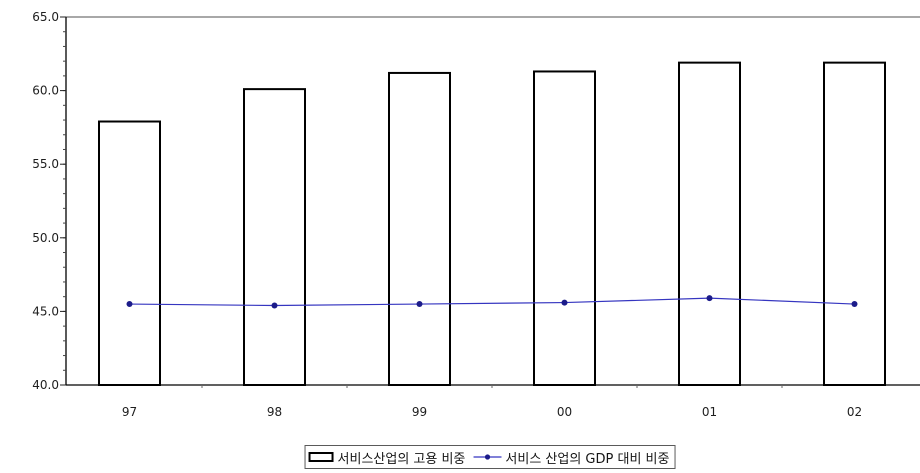 The height and width of the screenshot is (473, 920). I want to click on legend: 서비스산업의 고용 비중 서비스 산업의 GDP 대비 비중, so click(490, 457).